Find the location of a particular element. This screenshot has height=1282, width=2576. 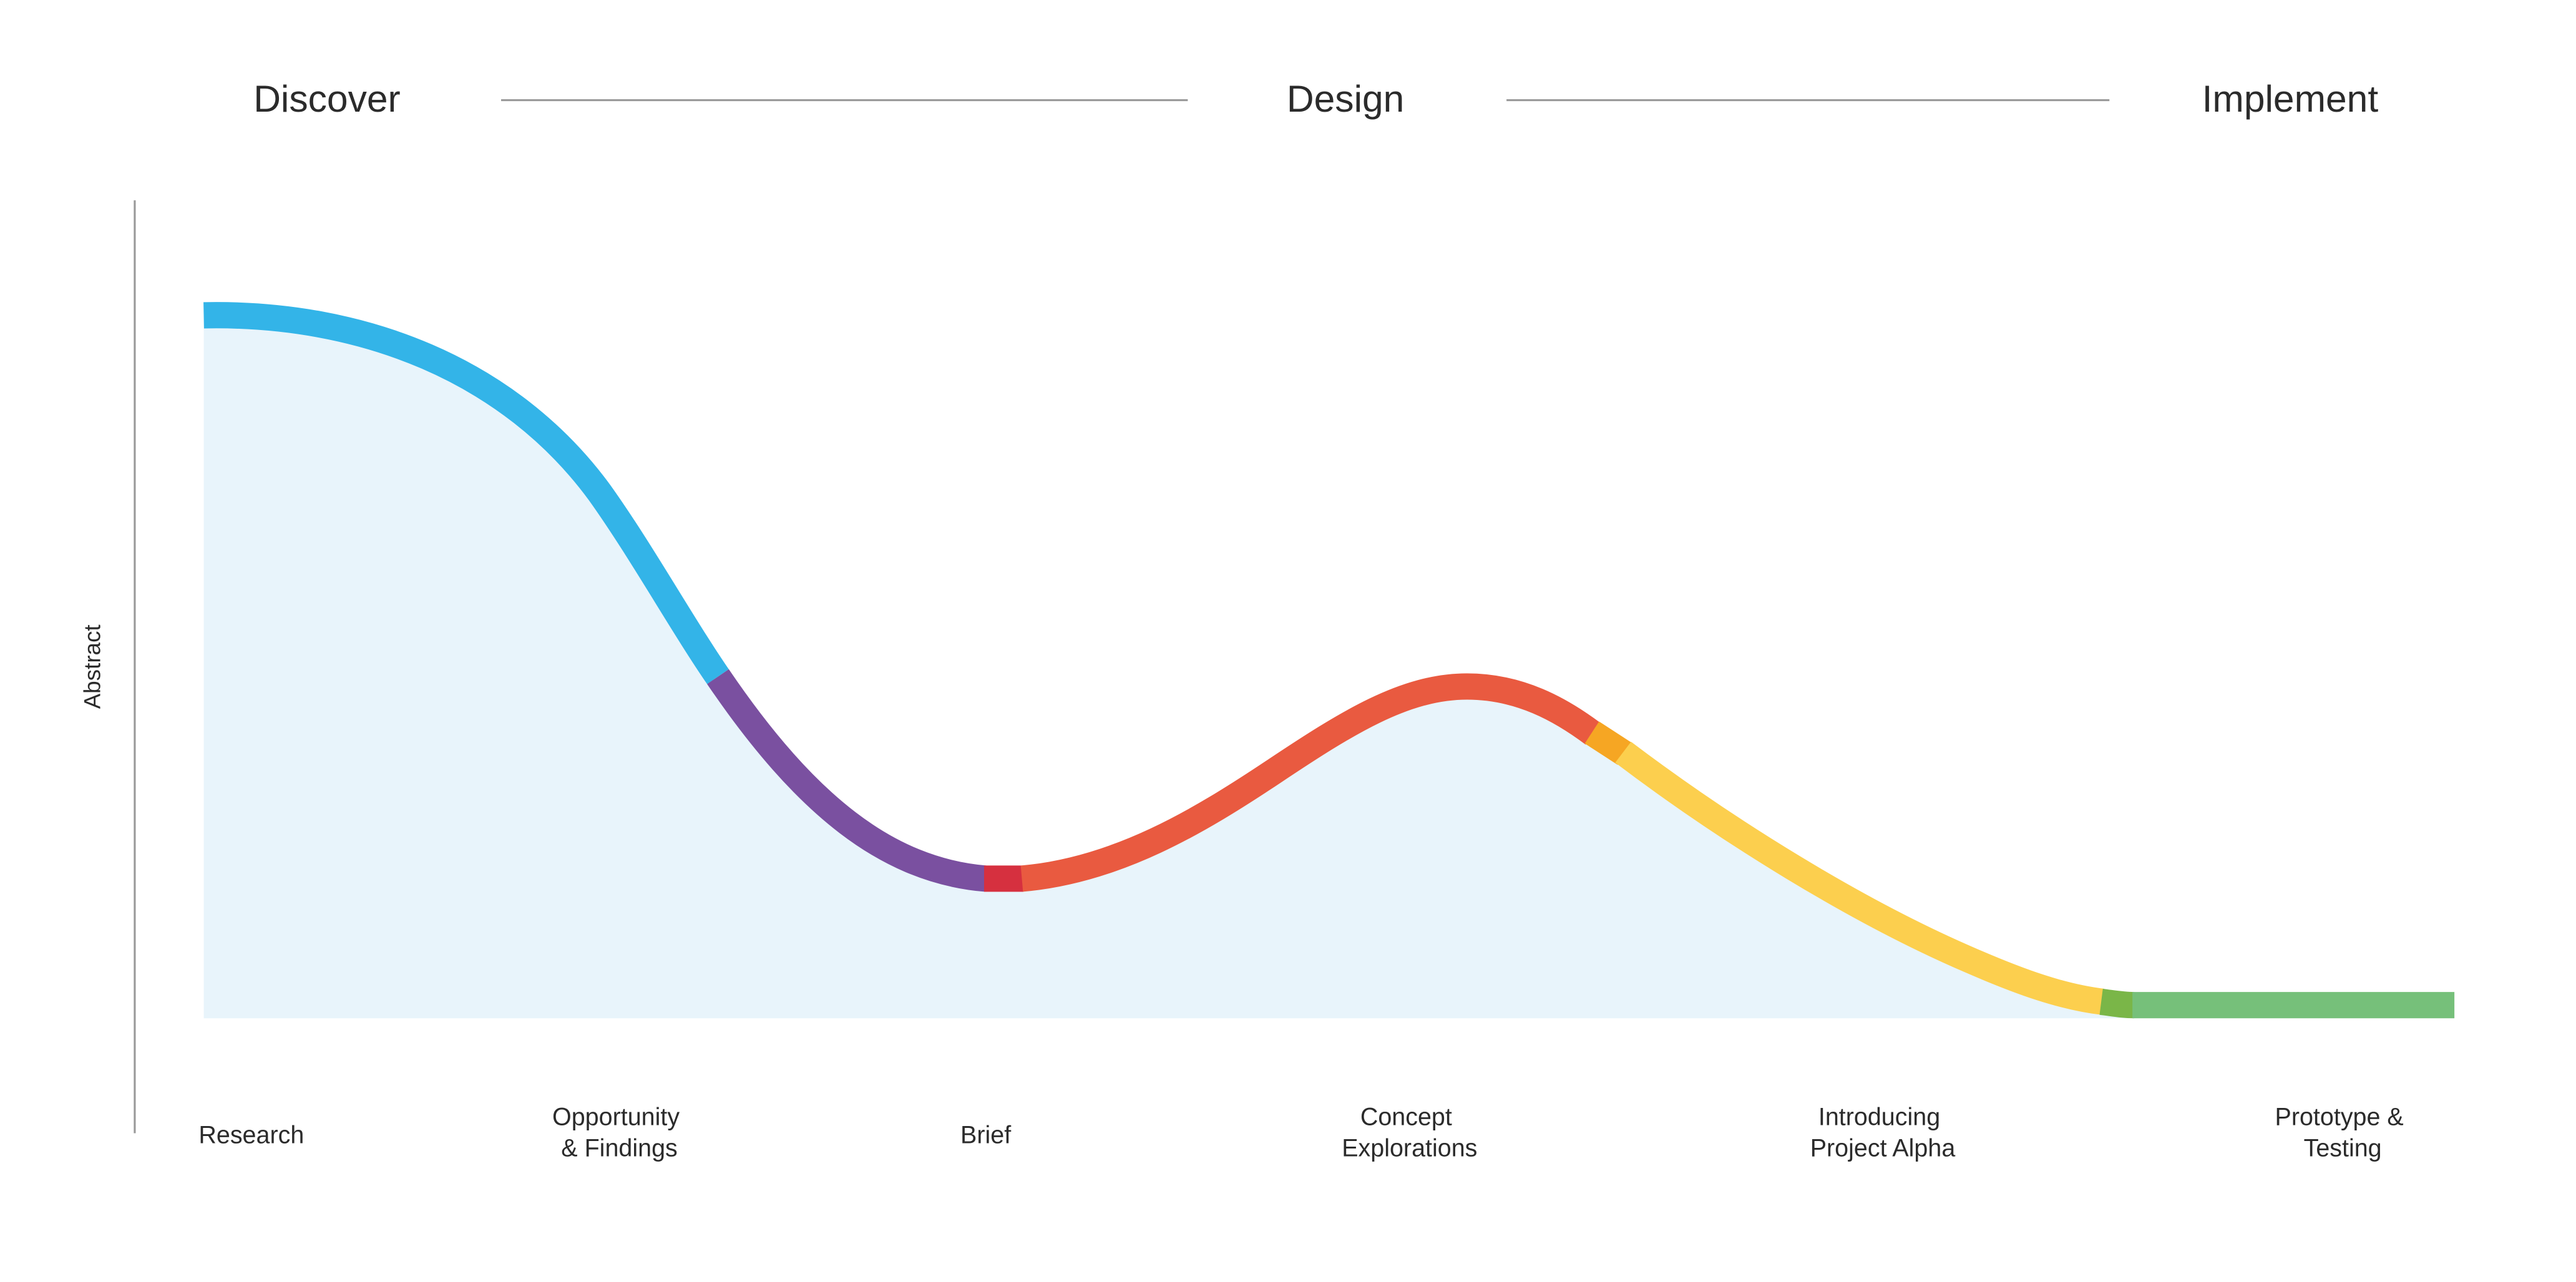

segment-research is located at coordinates (466, 493).